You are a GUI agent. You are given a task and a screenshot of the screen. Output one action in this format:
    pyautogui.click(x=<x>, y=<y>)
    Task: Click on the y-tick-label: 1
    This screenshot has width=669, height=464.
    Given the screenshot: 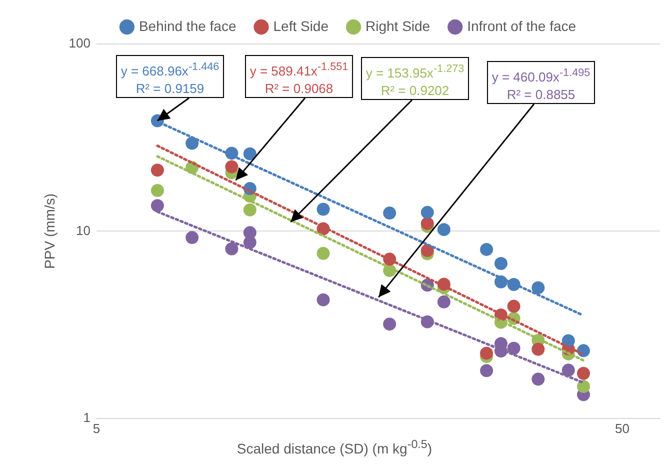 What is the action you would take?
    pyautogui.click(x=86, y=417)
    